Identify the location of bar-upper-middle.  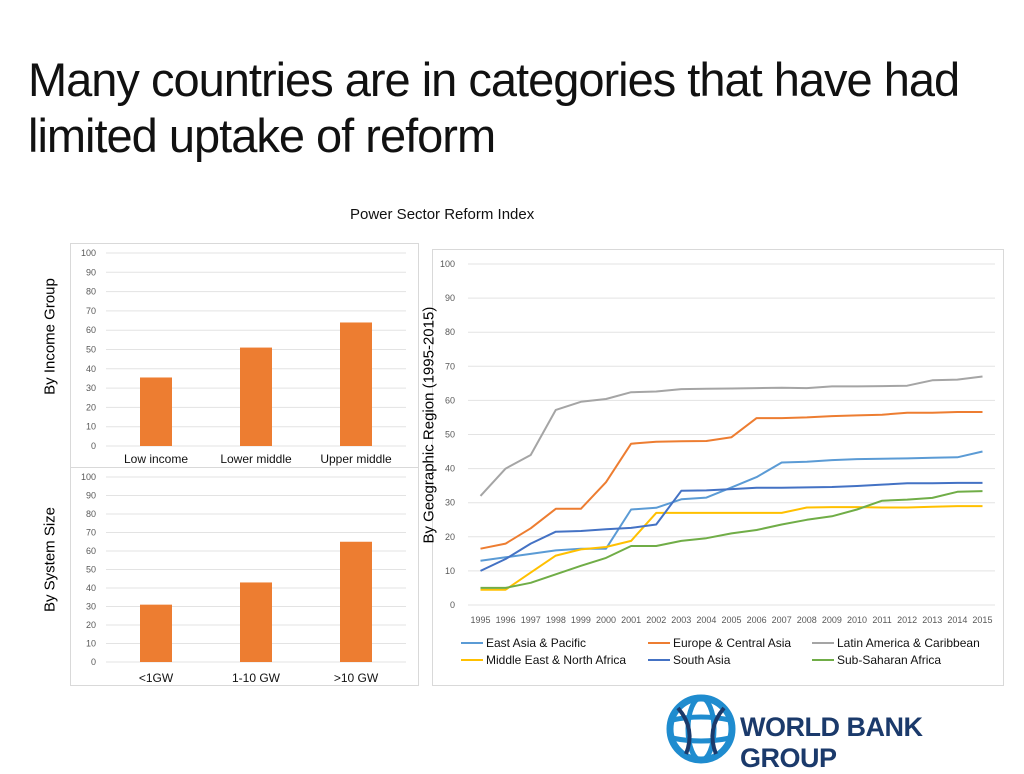
(356, 384).